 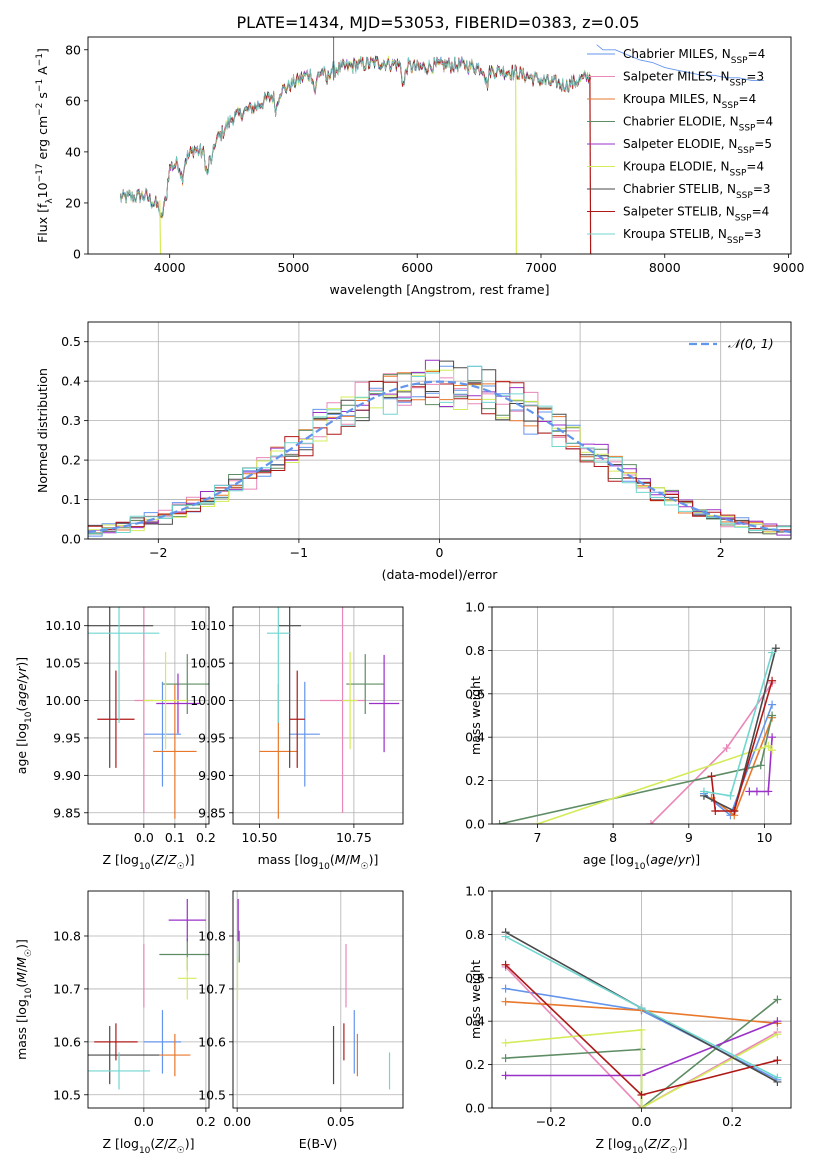 What do you see at coordinates (67, 737) in the screenshot?
I see `y-tick-label: 9.95` at bounding box center [67, 737].